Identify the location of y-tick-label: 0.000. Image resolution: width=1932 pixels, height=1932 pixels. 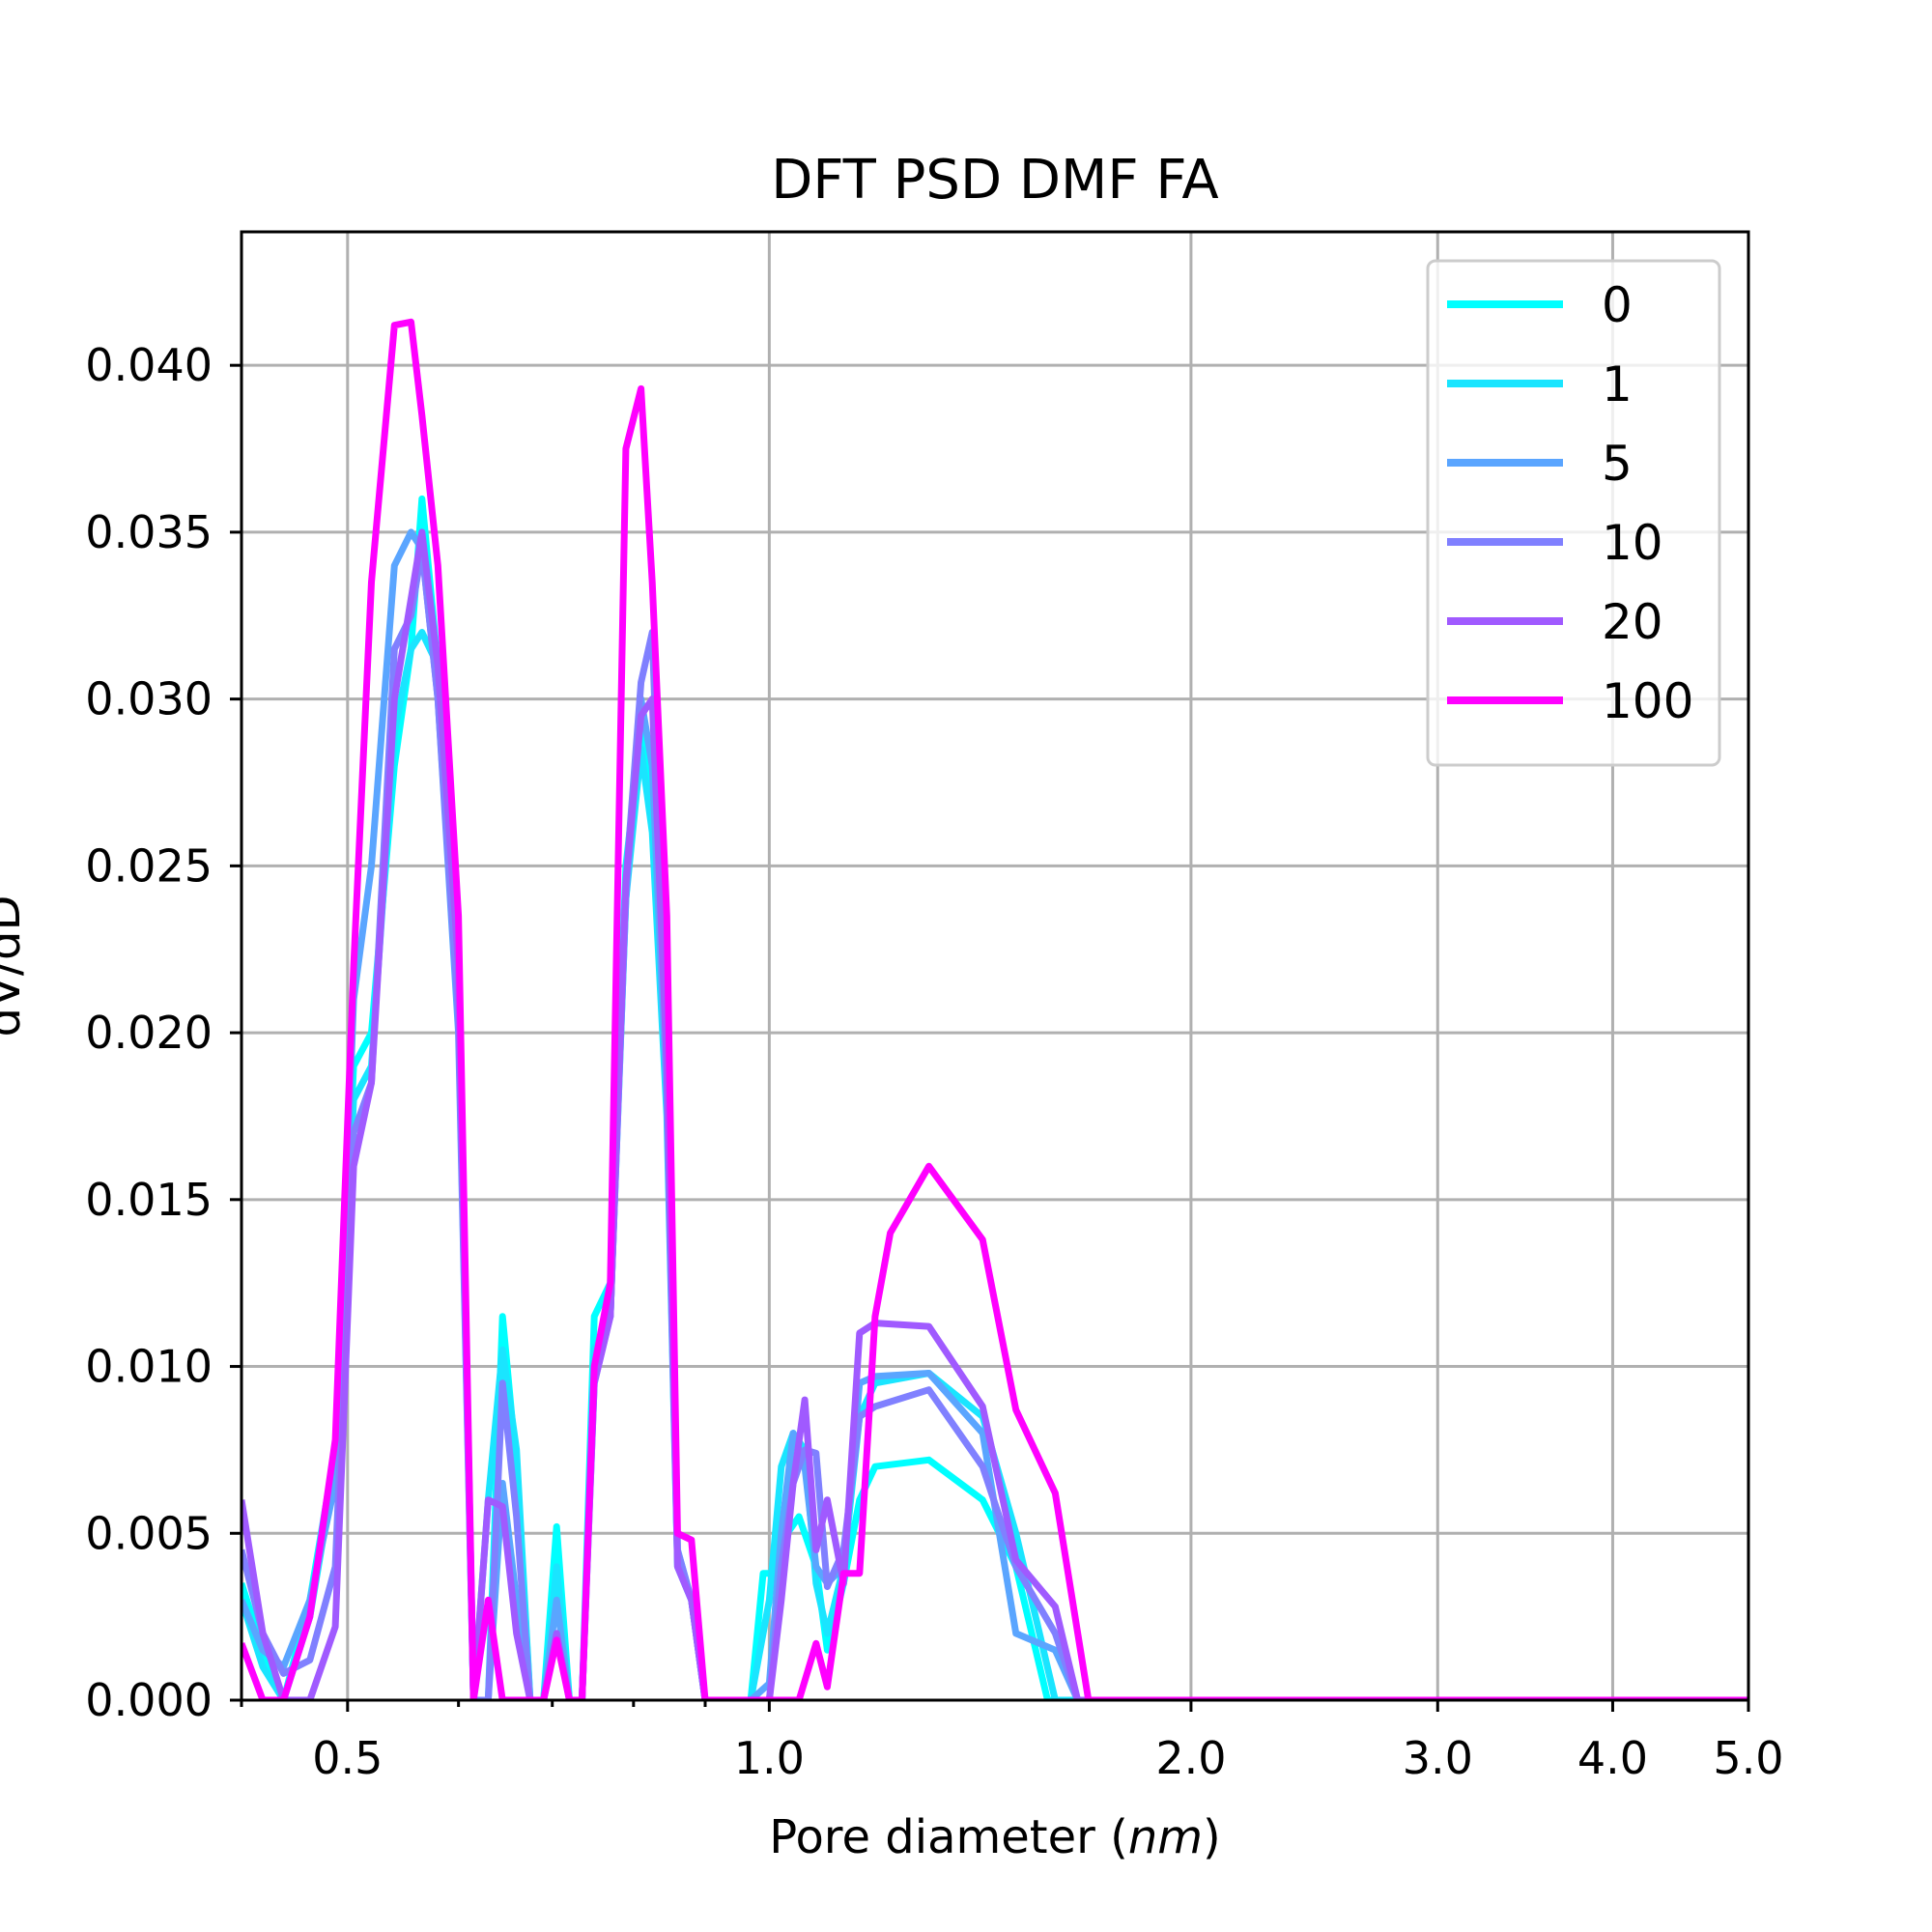
(149, 1700).